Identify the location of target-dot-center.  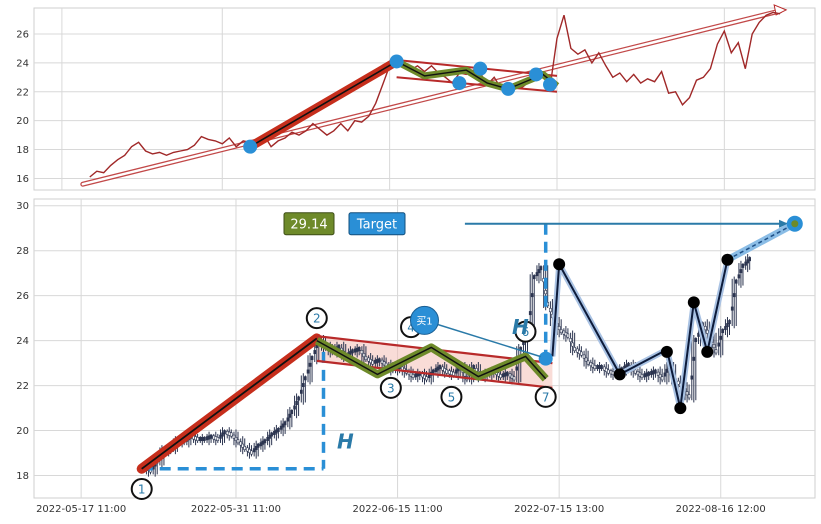
(795, 224).